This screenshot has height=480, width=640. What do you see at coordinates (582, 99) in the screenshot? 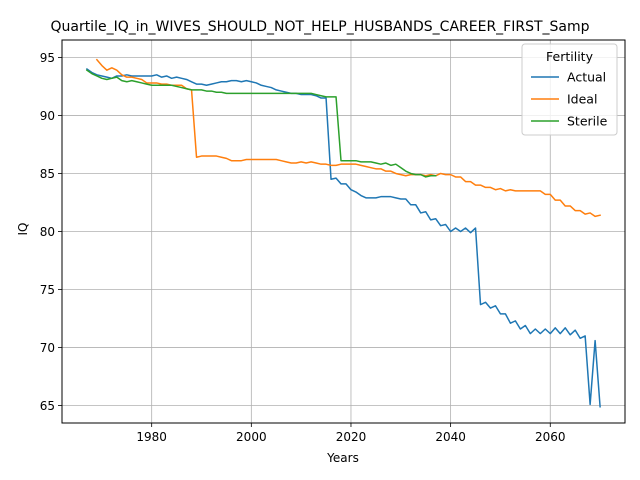
I see `legend-label-ideal: Ideal` at bounding box center [582, 99].